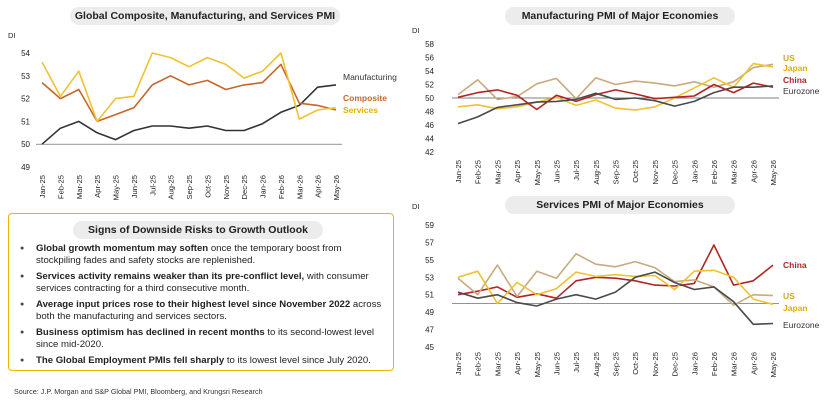 The image size is (840, 405). I want to click on chart1-x-tick: Nov-25, so click(226, 187).